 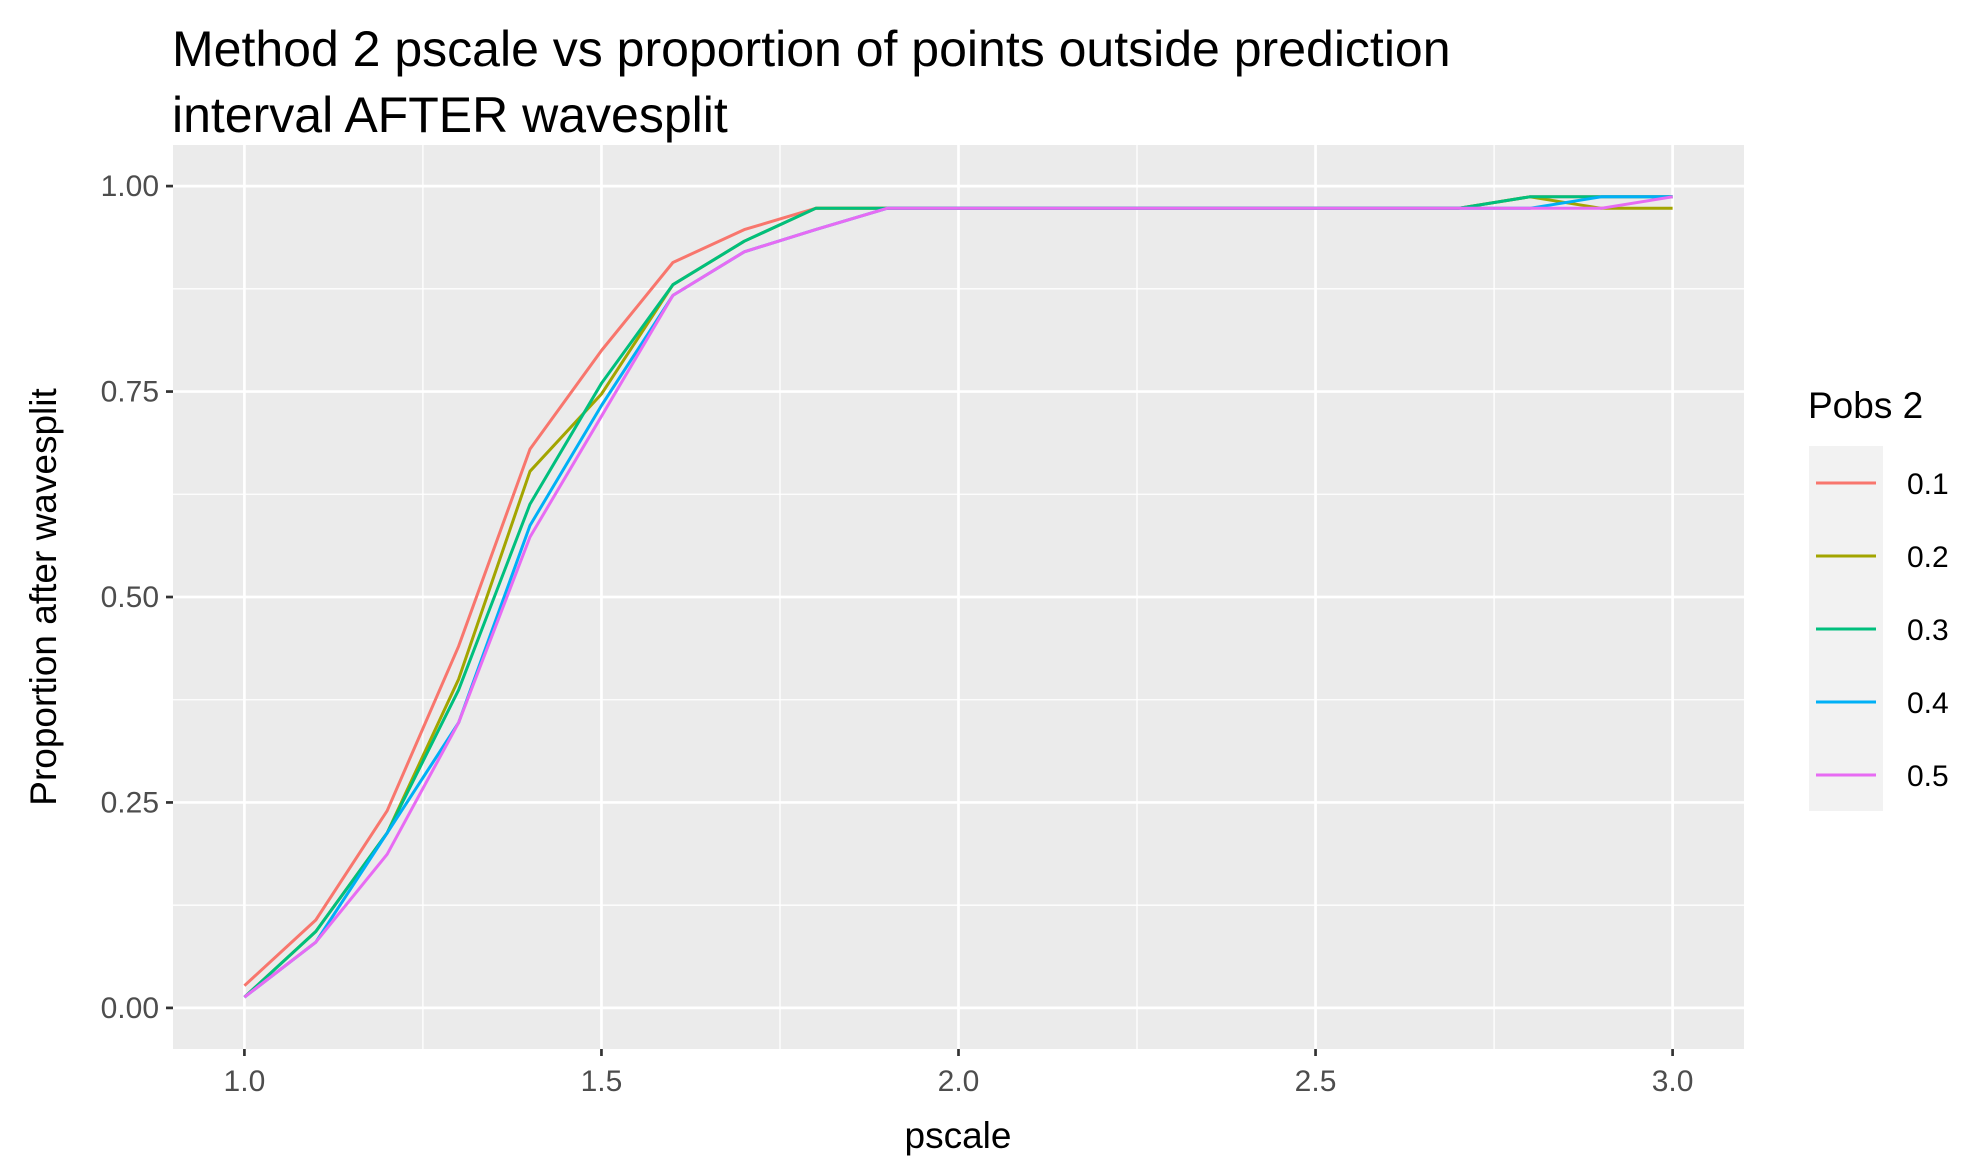 What do you see at coordinates (450, 115) in the screenshot?
I see `chart-title-line-2: interval AFTER wavesplit` at bounding box center [450, 115].